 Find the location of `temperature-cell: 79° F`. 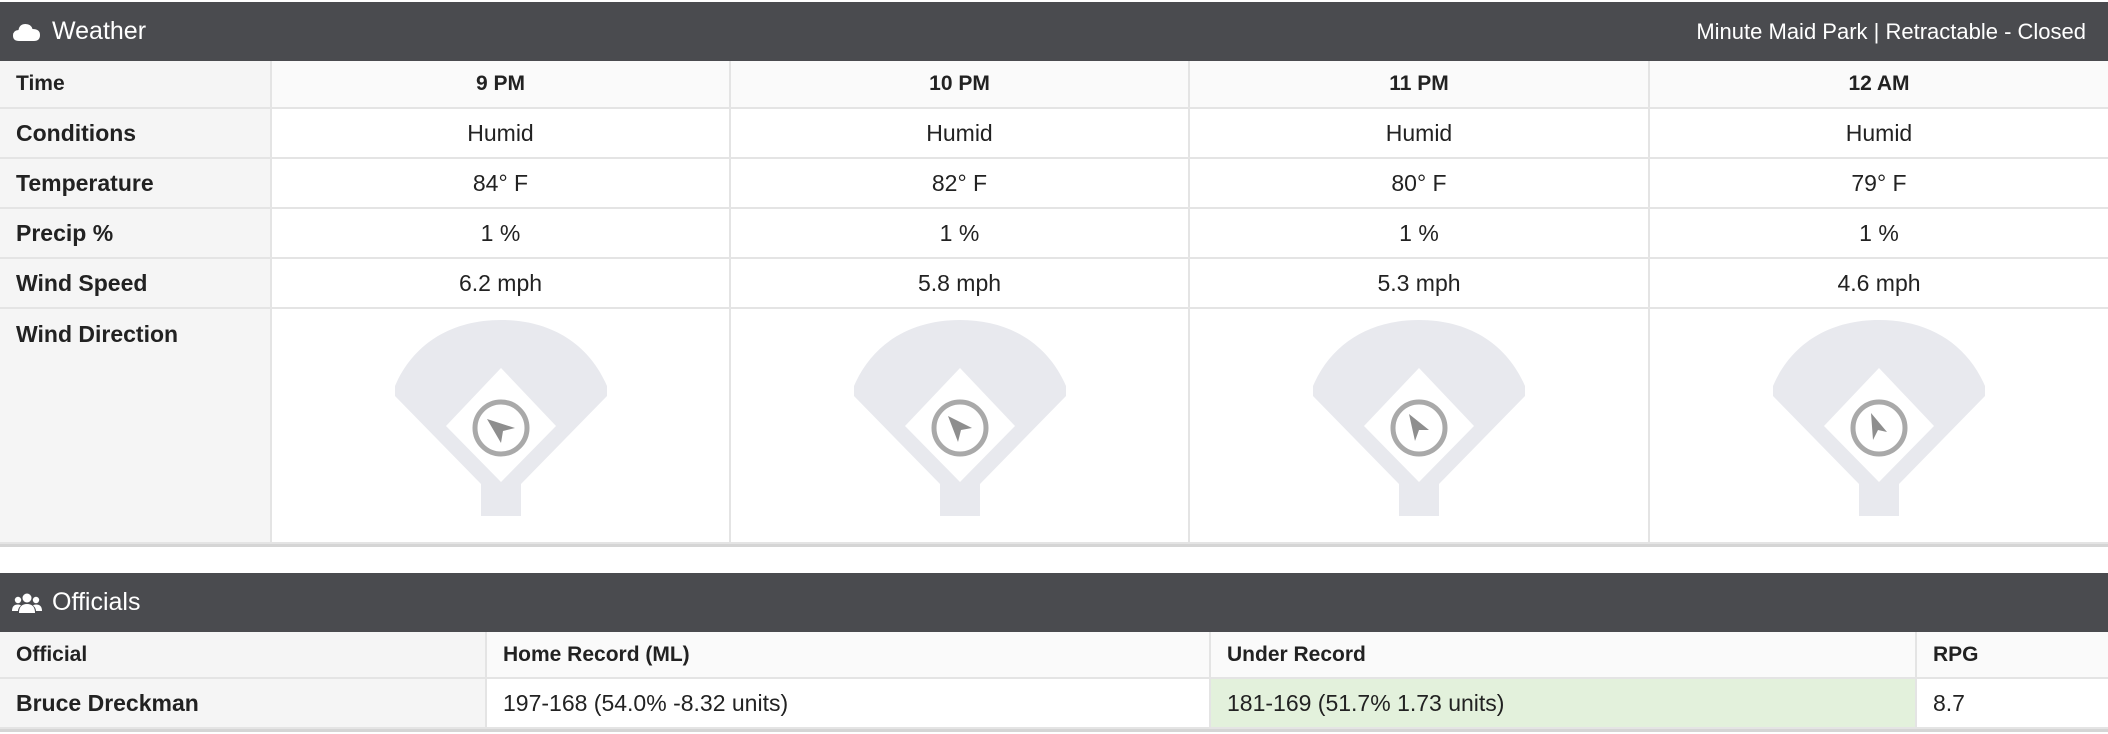

temperature-cell: 79° F is located at coordinates (1878, 183).